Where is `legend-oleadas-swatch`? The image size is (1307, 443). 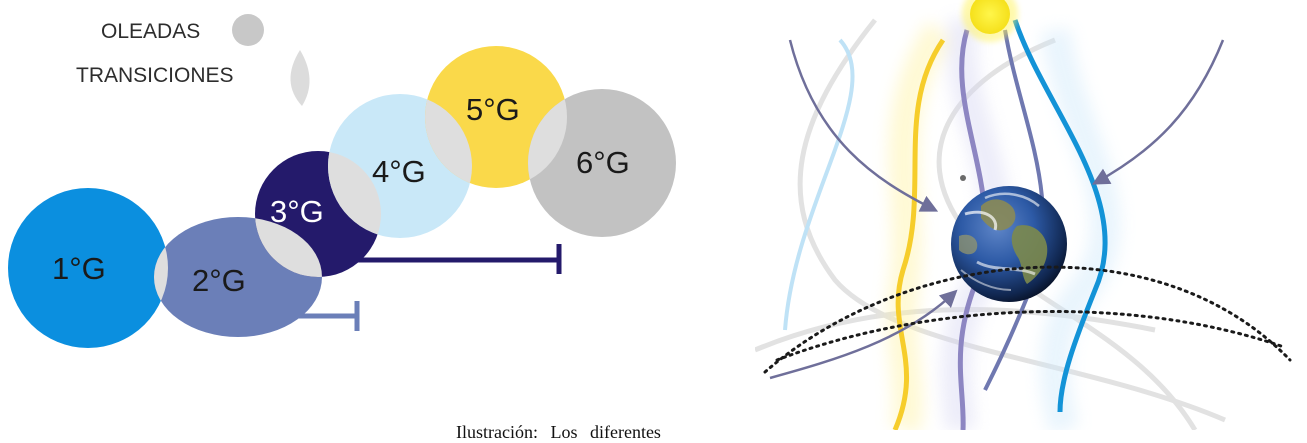 legend-oleadas-swatch is located at coordinates (248, 30).